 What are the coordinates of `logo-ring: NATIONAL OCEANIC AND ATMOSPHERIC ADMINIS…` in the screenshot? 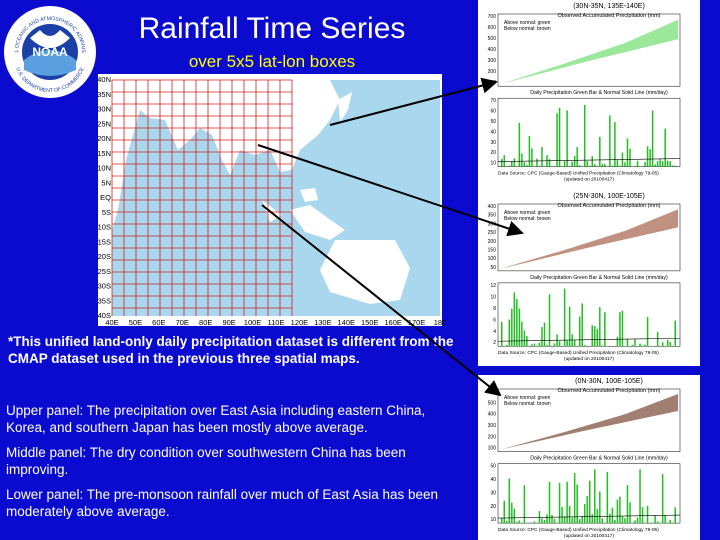 It's located at (43, 26).